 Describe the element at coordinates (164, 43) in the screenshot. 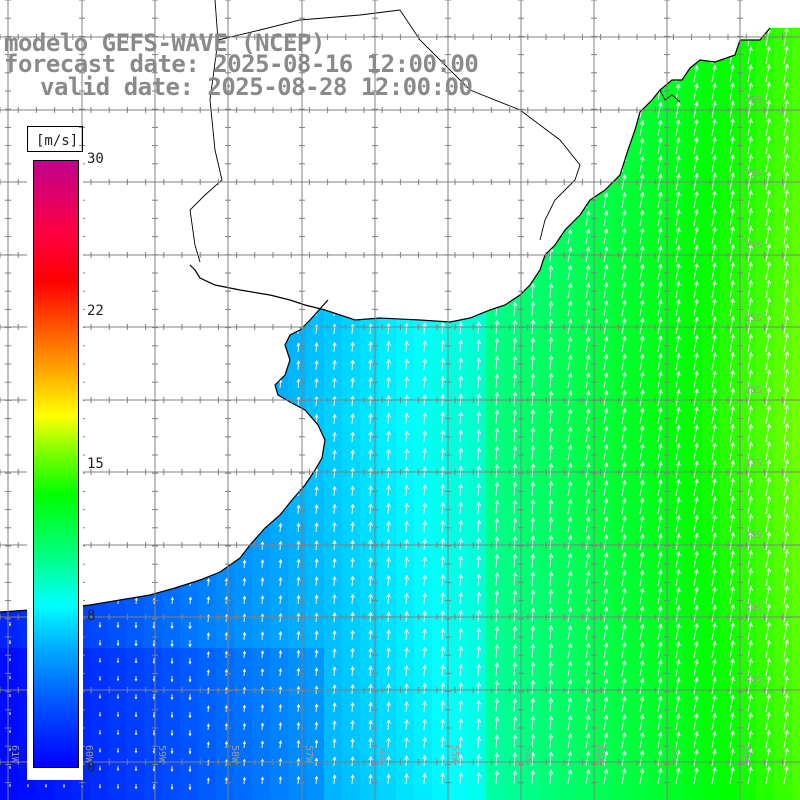

I see `model-title: modelo GEFS-WAVE (NCEP)` at that location.